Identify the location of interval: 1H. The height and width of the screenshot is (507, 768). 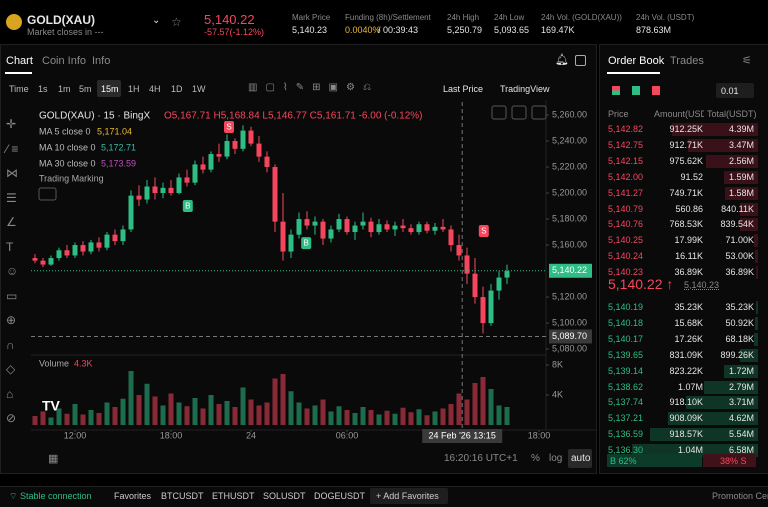
(134, 89).